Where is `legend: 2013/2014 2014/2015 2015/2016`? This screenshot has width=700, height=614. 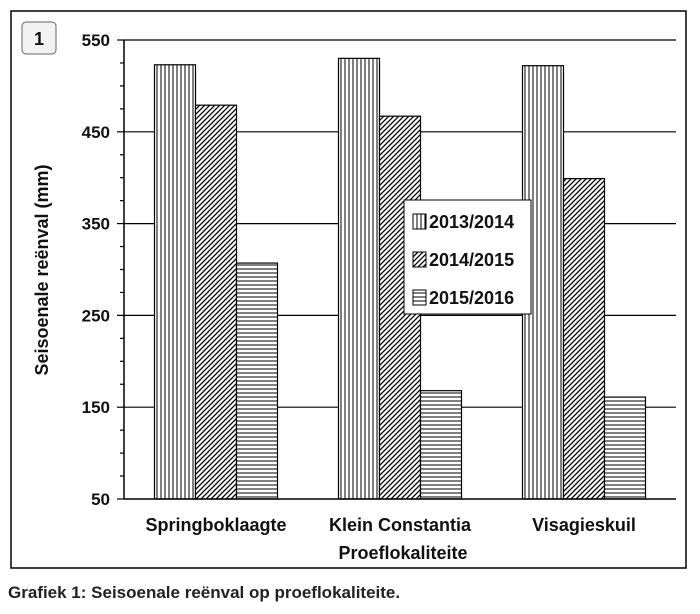
legend: 2013/2014 2014/2015 2015/2016 is located at coordinates (467, 257).